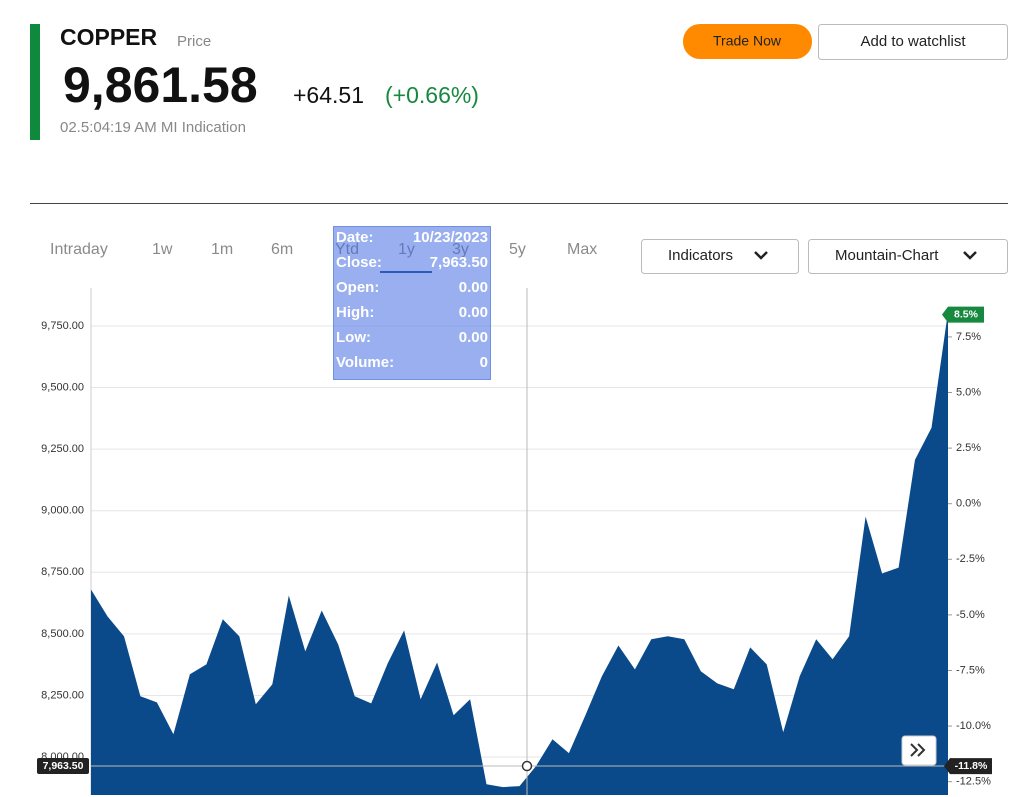 Image resolution: width=1024 pixels, height=797 pixels. Describe the element at coordinates (968, 392) in the screenshot. I see `y2-tick-label: 5.0%` at that location.